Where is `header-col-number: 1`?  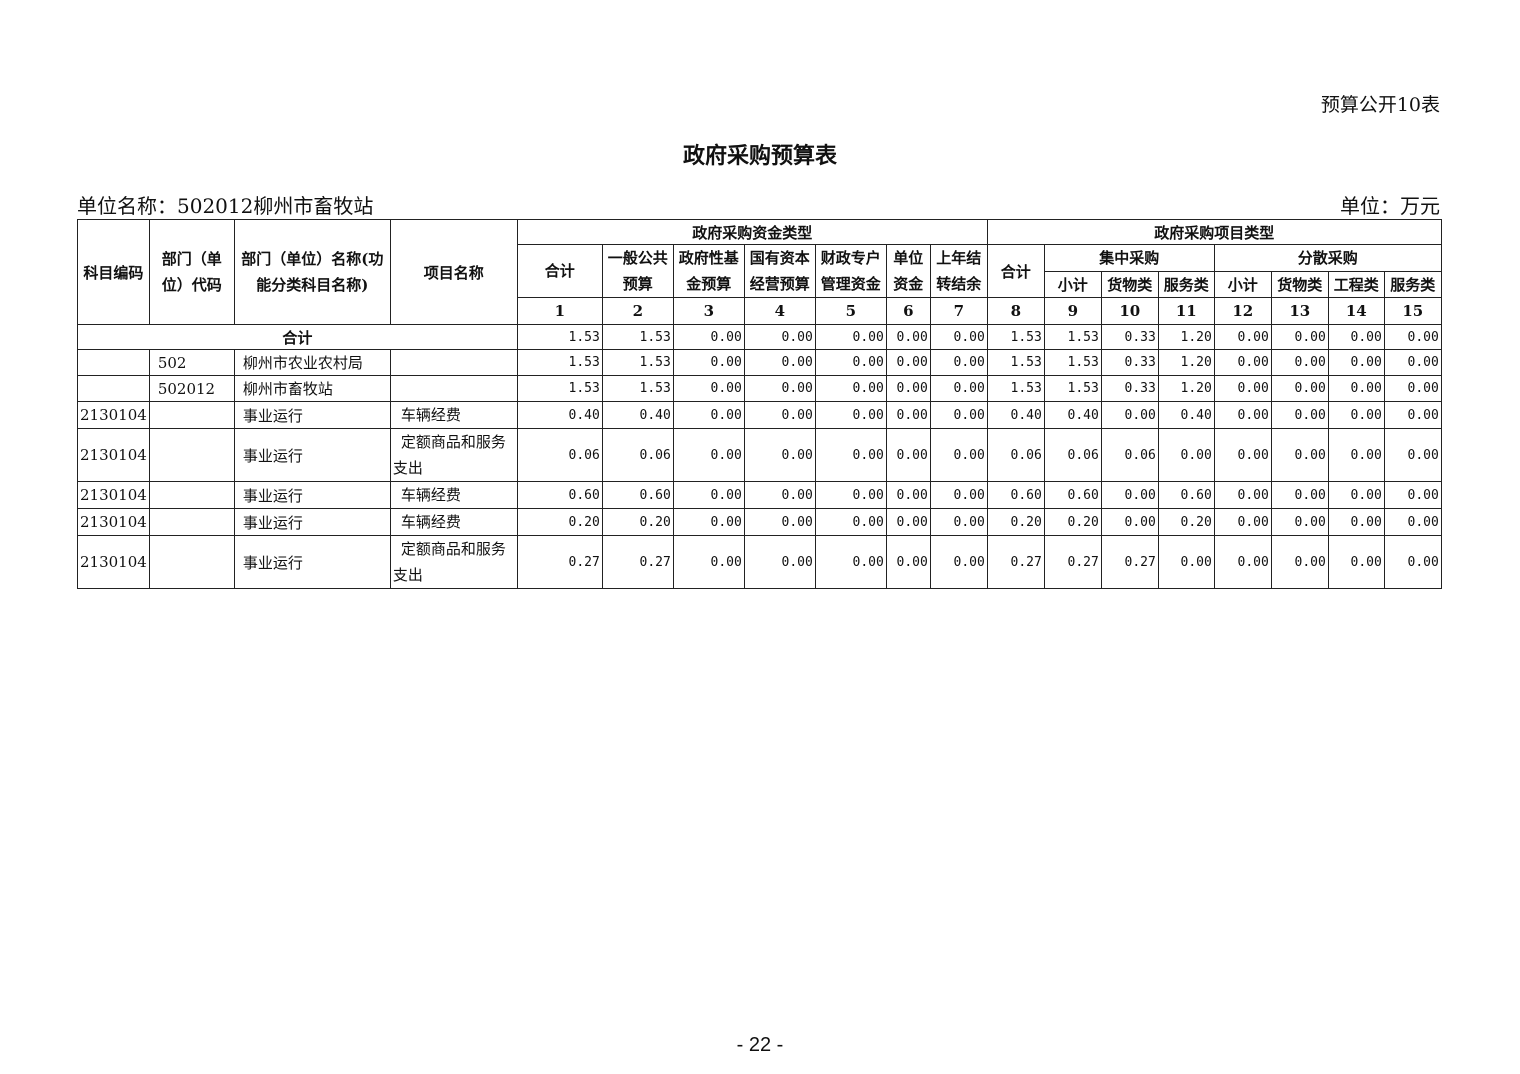
header-col-number: 1 is located at coordinates (559, 311).